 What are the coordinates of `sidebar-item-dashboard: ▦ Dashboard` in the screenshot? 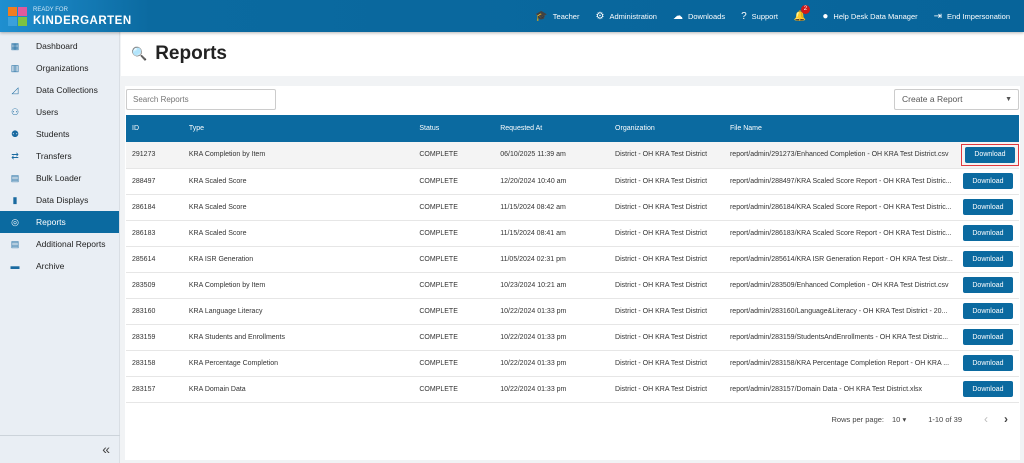 It's located at (59, 46).